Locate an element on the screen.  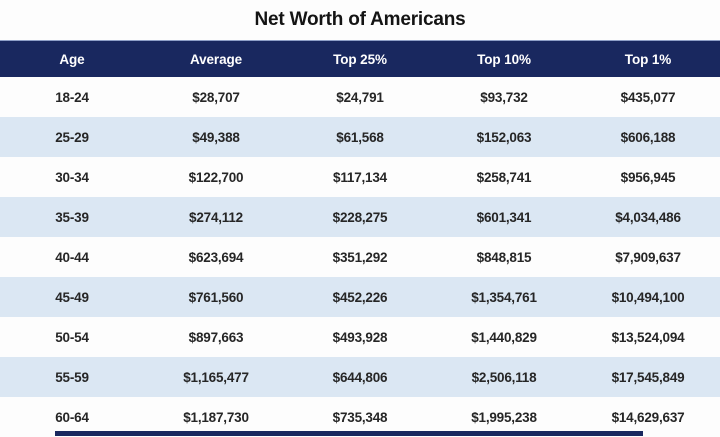
value-cell: $274,112 is located at coordinates (216, 217).